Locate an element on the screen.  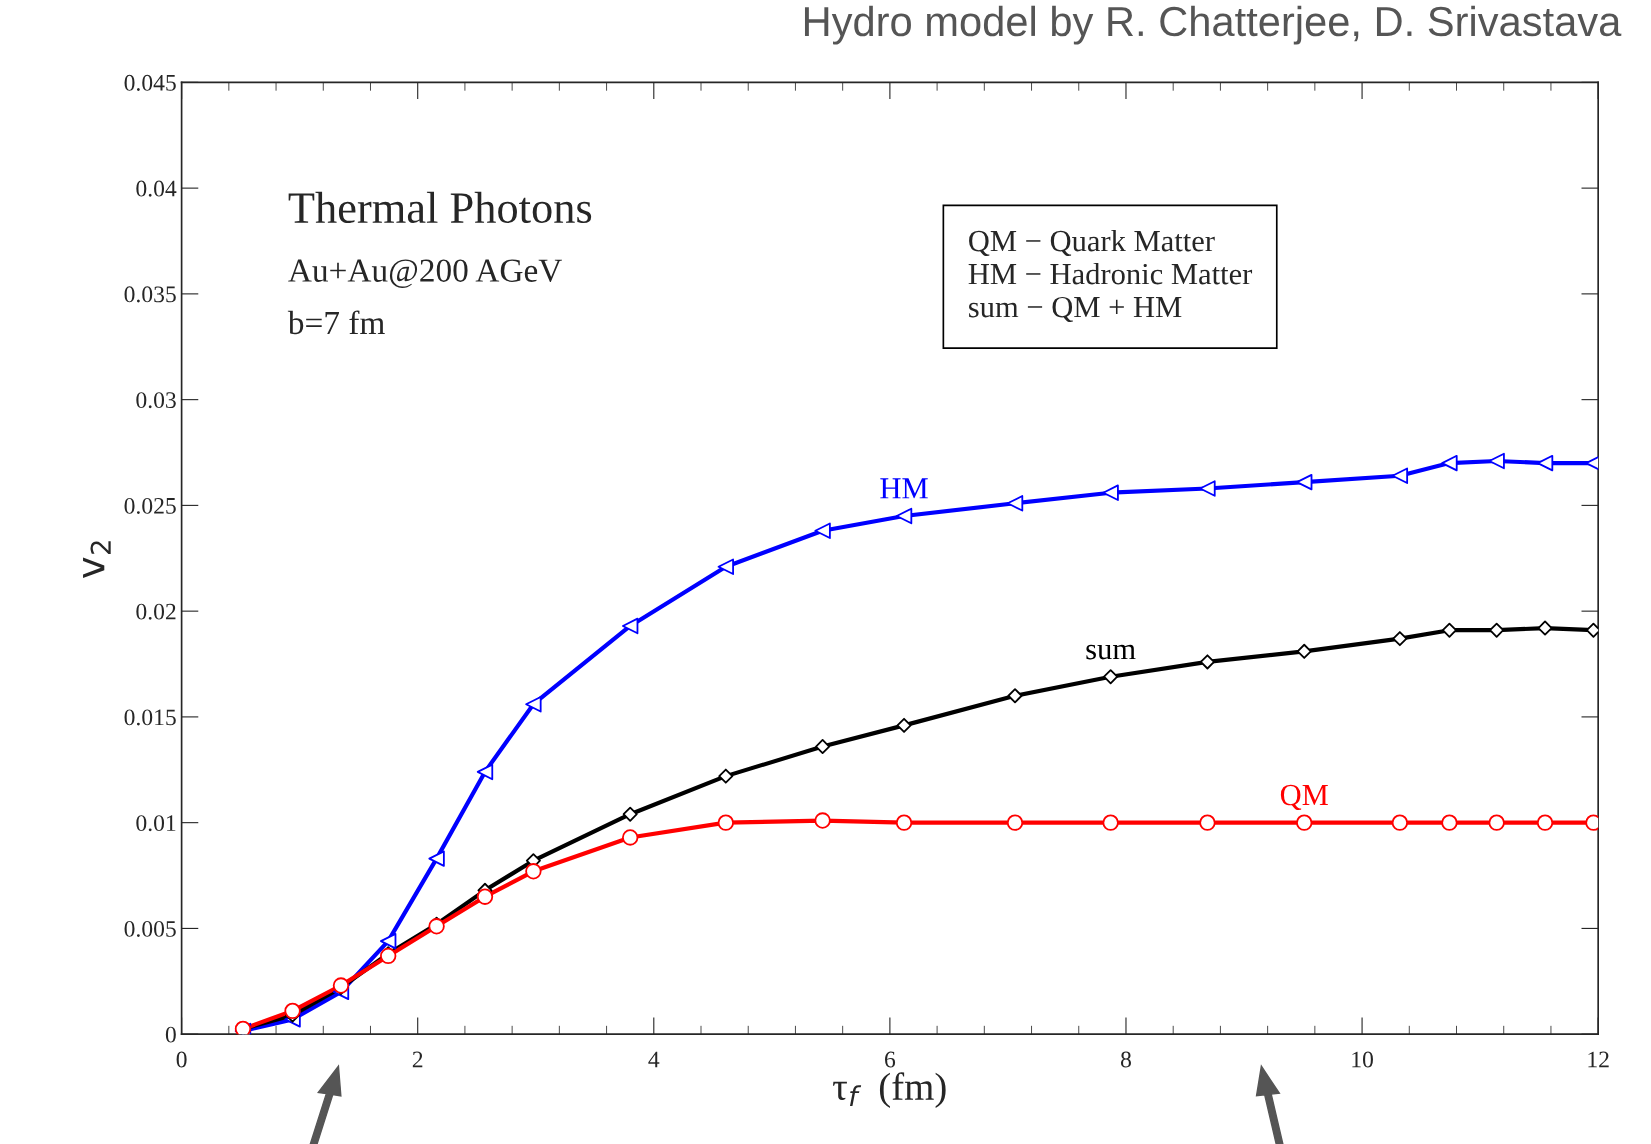
y-tick-label: 0 is located at coordinates (170, 1034).